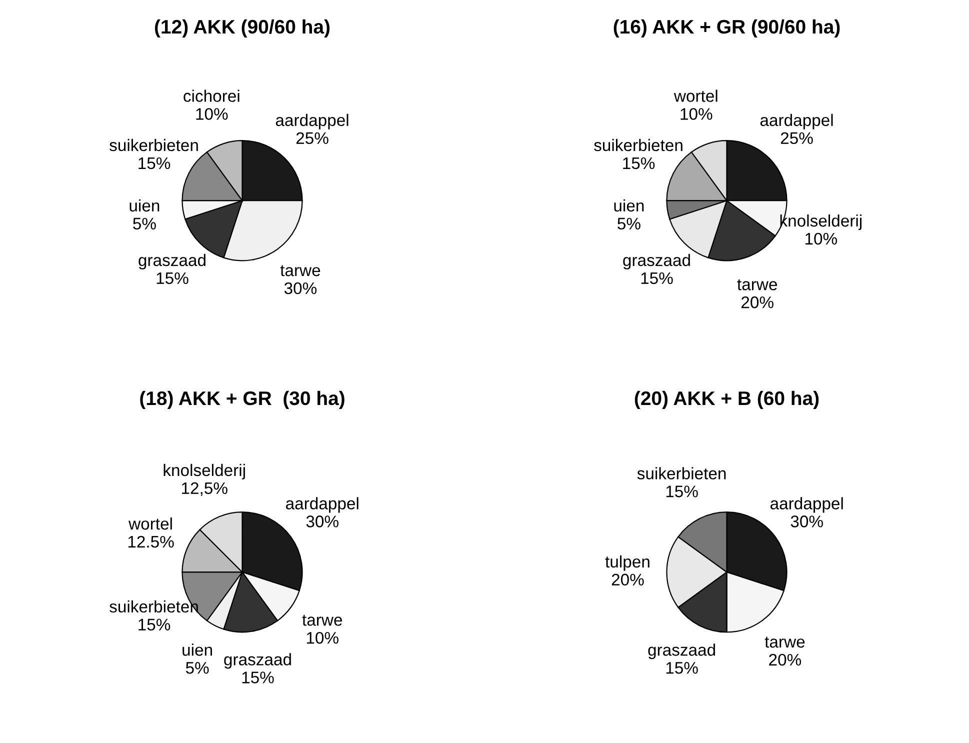  What do you see at coordinates (242, 28) in the screenshot?
I see `chart-title: (12) AKK (90/60 ha)` at bounding box center [242, 28].